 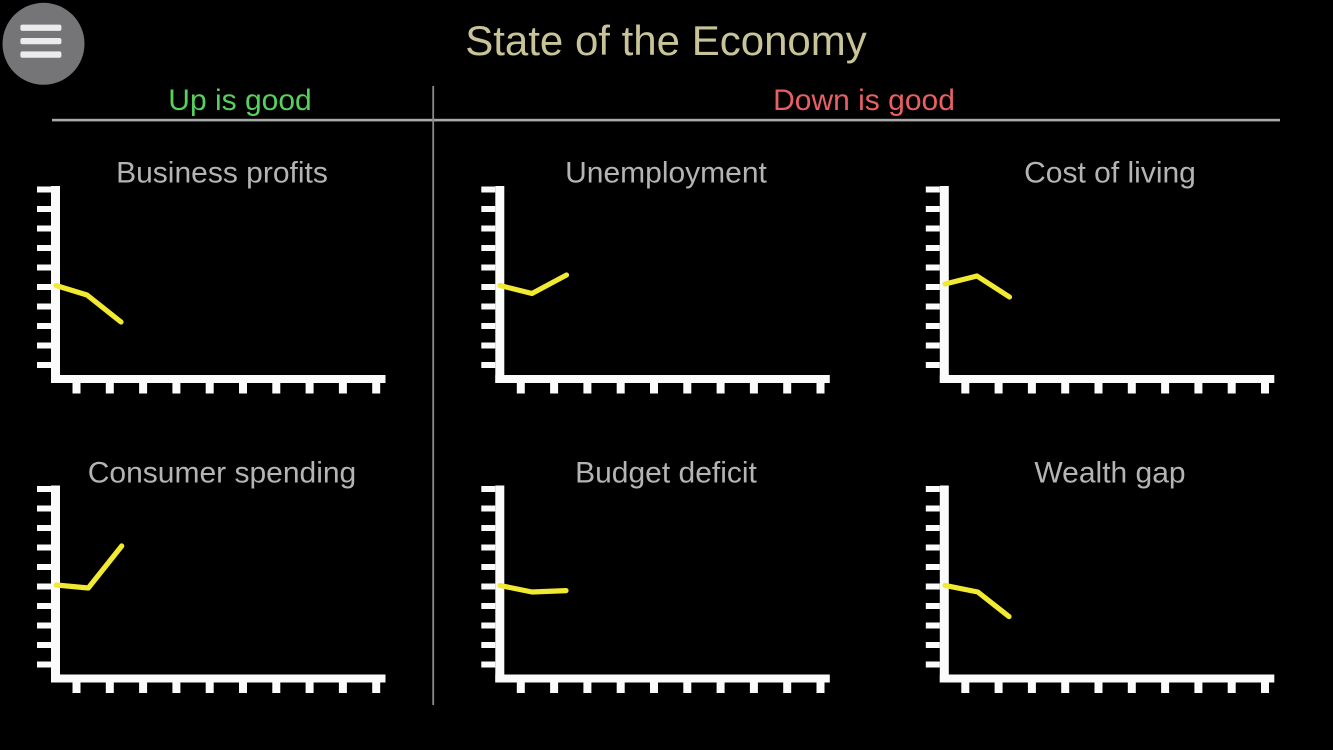 What do you see at coordinates (1109, 473) in the screenshot?
I see `svg-text: Wealth gap` at bounding box center [1109, 473].